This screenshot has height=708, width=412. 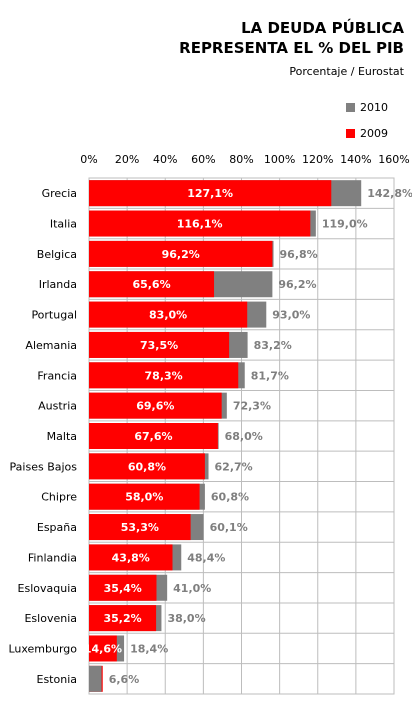 I want to click on data-label-2010: 83,2%, so click(x=273, y=345).